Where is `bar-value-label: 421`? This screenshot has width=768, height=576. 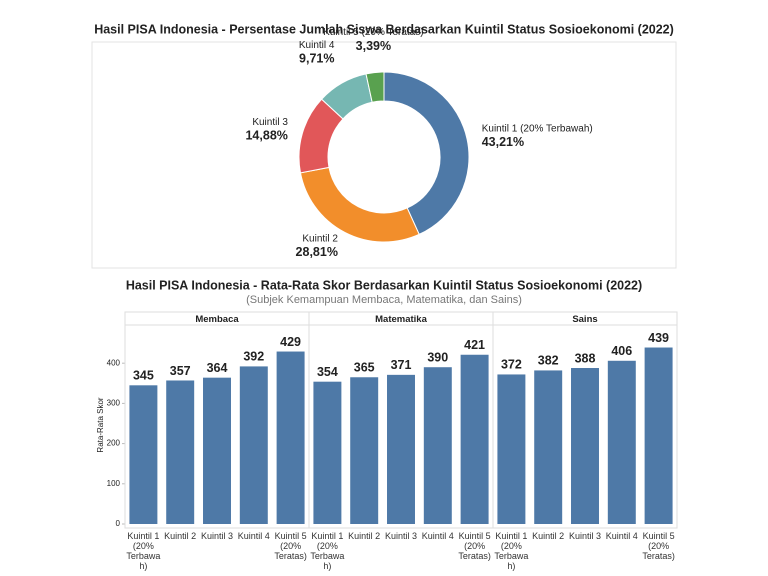 bar-value-label: 421 is located at coordinates (474, 345).